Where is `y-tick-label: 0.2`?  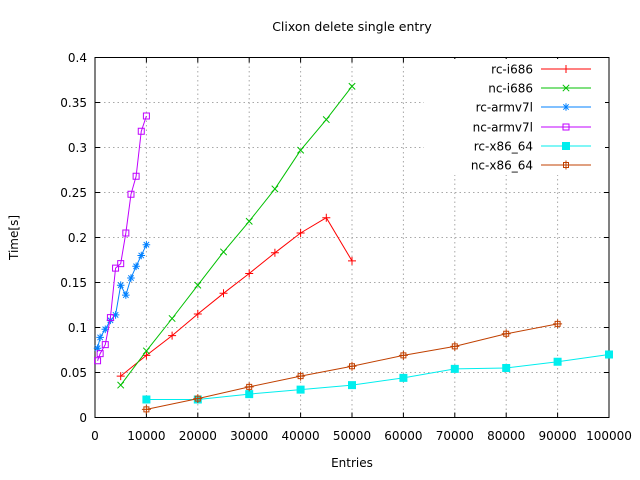
y-tick-label: 0.2 is located at coordinates (77, 238).